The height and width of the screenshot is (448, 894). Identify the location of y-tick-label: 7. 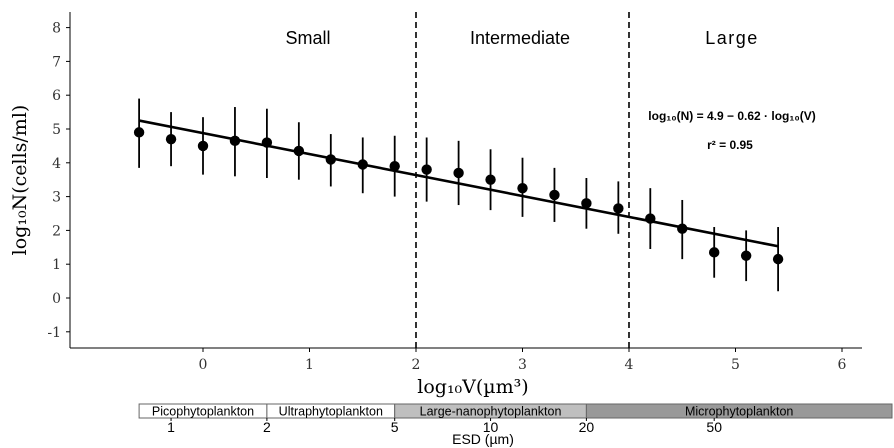
(56, 62).